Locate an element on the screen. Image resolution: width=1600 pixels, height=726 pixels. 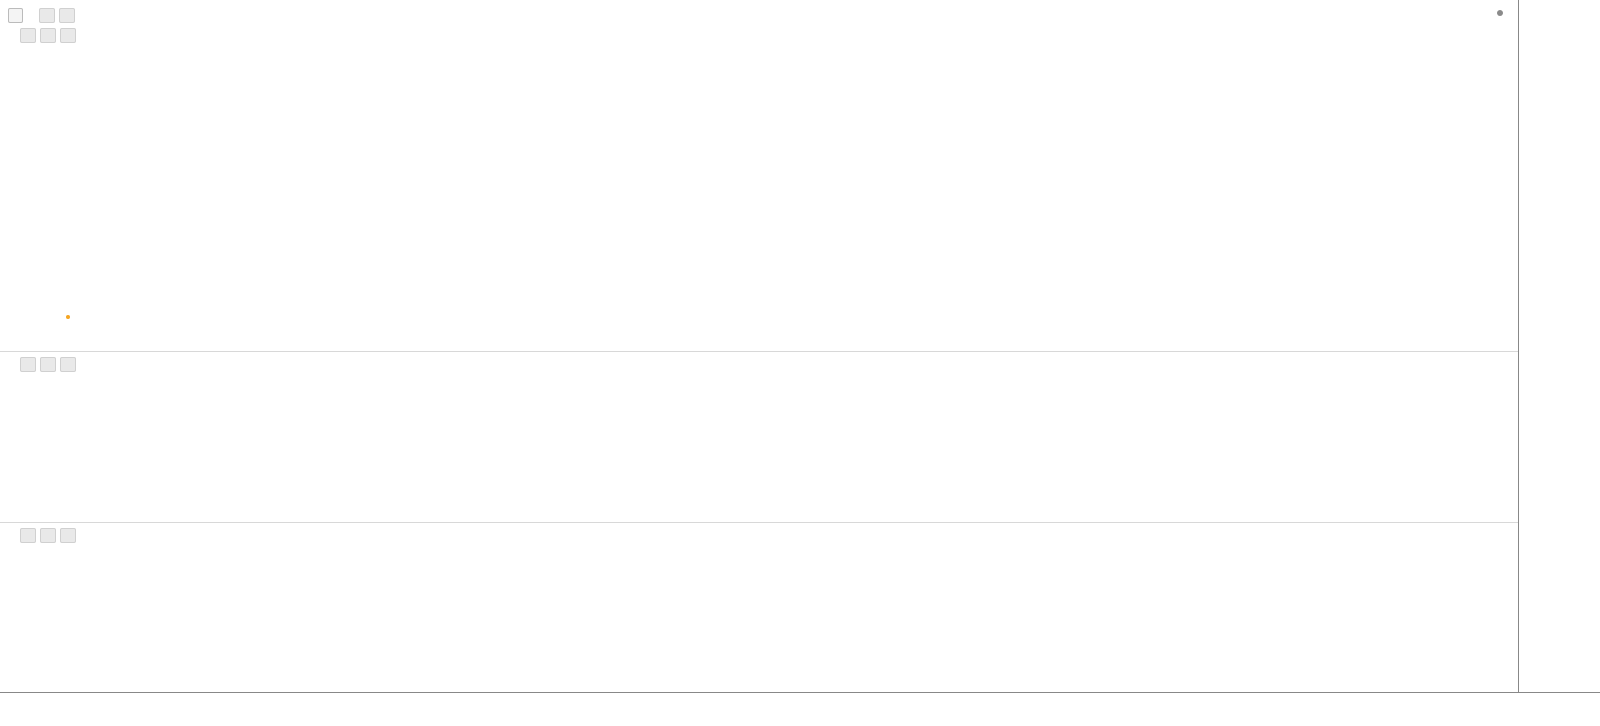
market-status is located at coordinates (1502, 13).